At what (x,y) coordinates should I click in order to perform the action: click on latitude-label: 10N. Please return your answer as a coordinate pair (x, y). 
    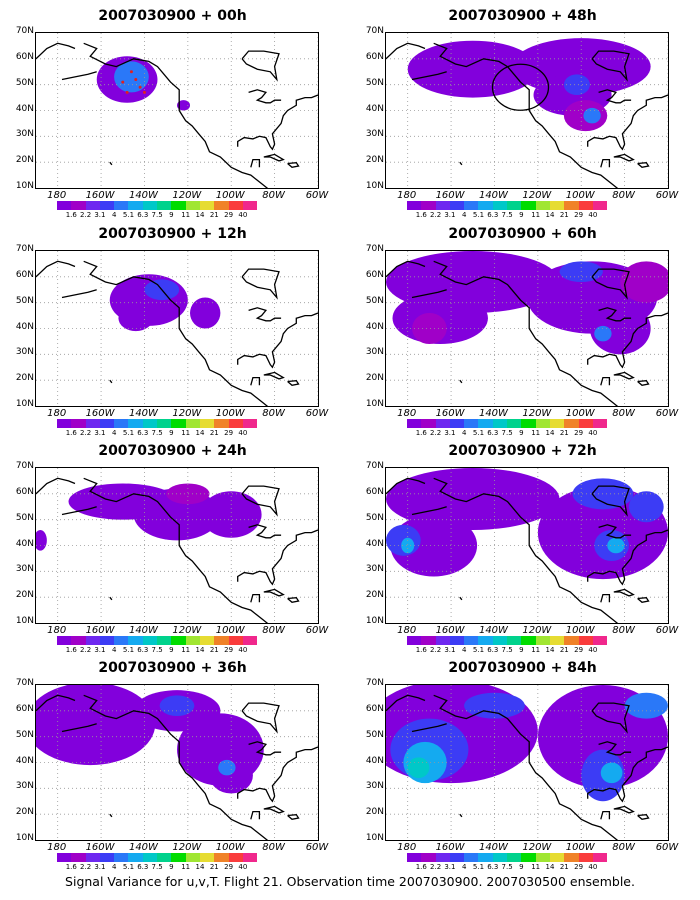
    Looking at the image, I should click on (24, 404).